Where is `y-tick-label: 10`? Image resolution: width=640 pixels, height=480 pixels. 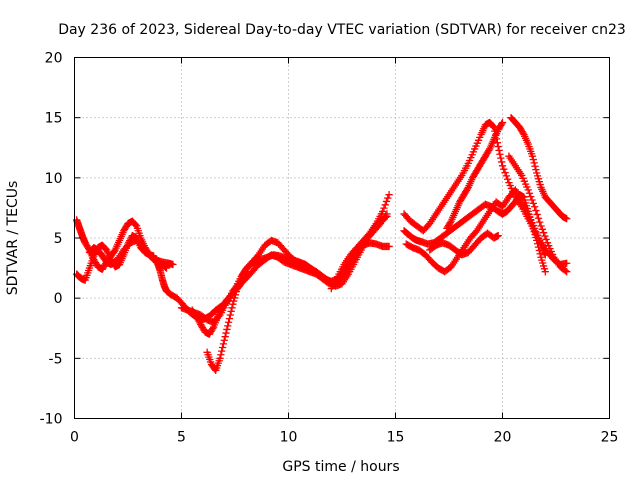 y-tick-label: 10 is located at coordinates (54, 179).